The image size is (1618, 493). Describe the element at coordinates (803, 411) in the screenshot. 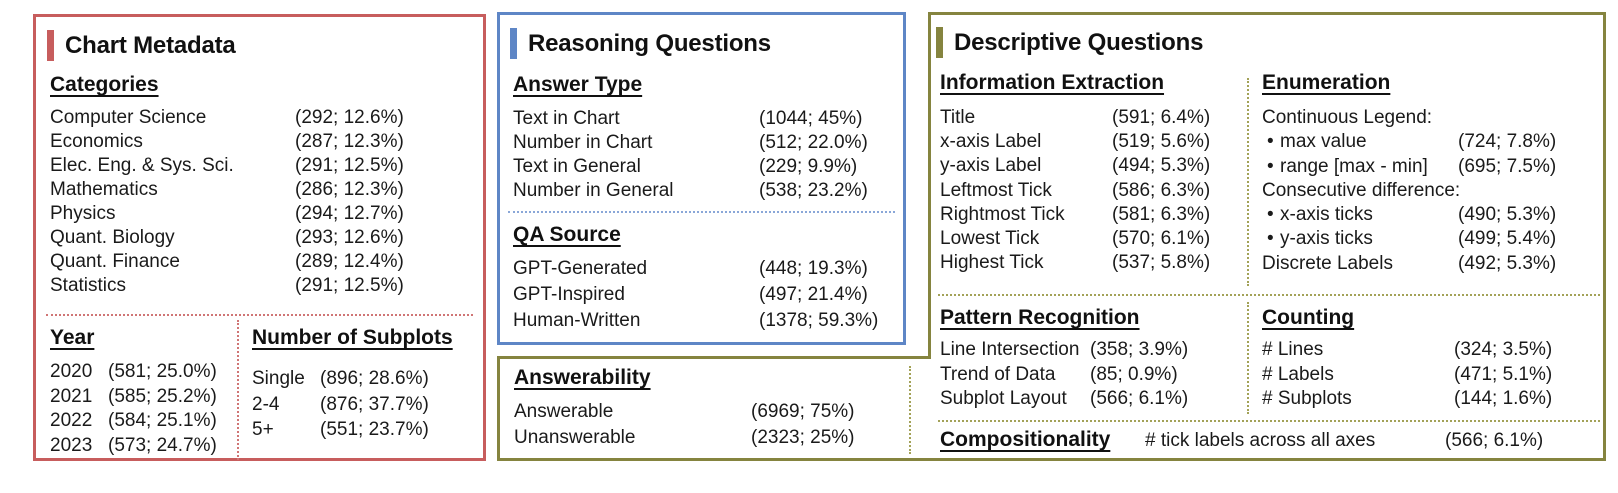

I see `row-value: (6969; 75%)` at that location.